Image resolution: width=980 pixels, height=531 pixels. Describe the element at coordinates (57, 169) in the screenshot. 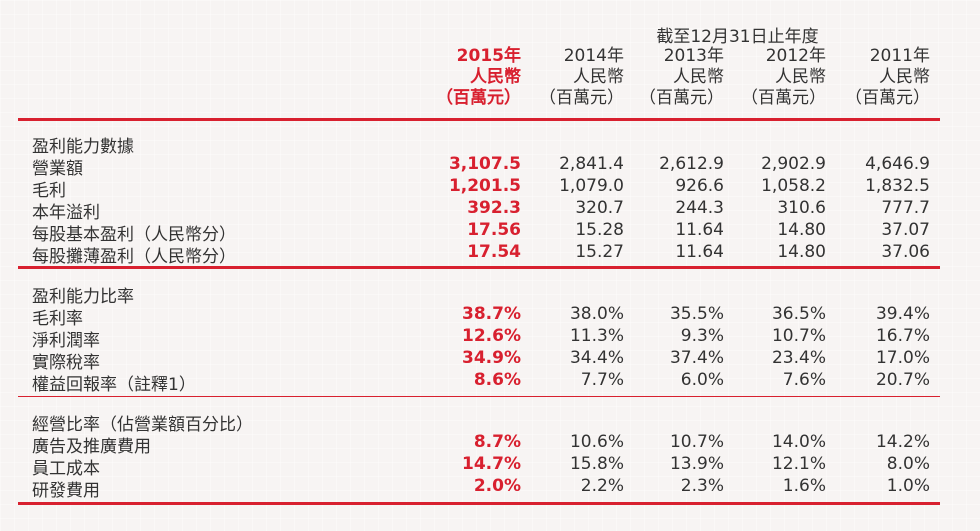

I see `row-label: 營業額` at that location.